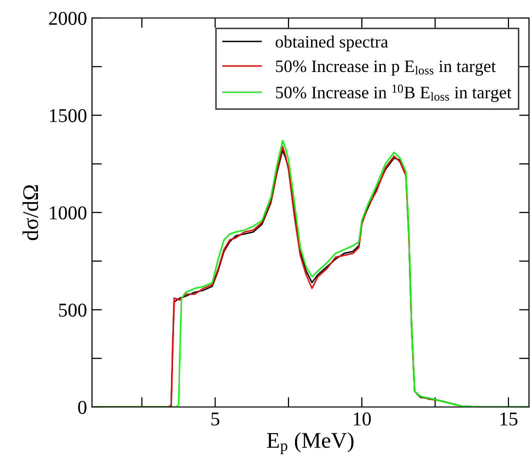  I want to click on legend-label: 50% Increase in p E$_{loss}$ in target, so click(386, 68).